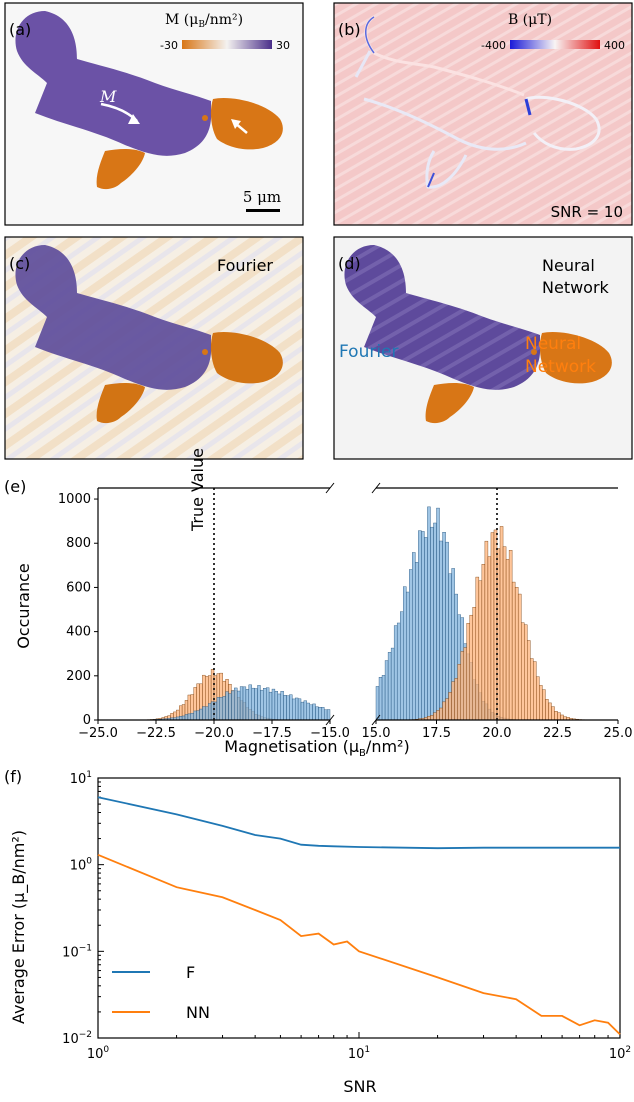 This screenshot has height=1102, width=634. Describe the element at coordinates (349, 263) in the screenshot. I see `panel-d-label: (d)` at that location.